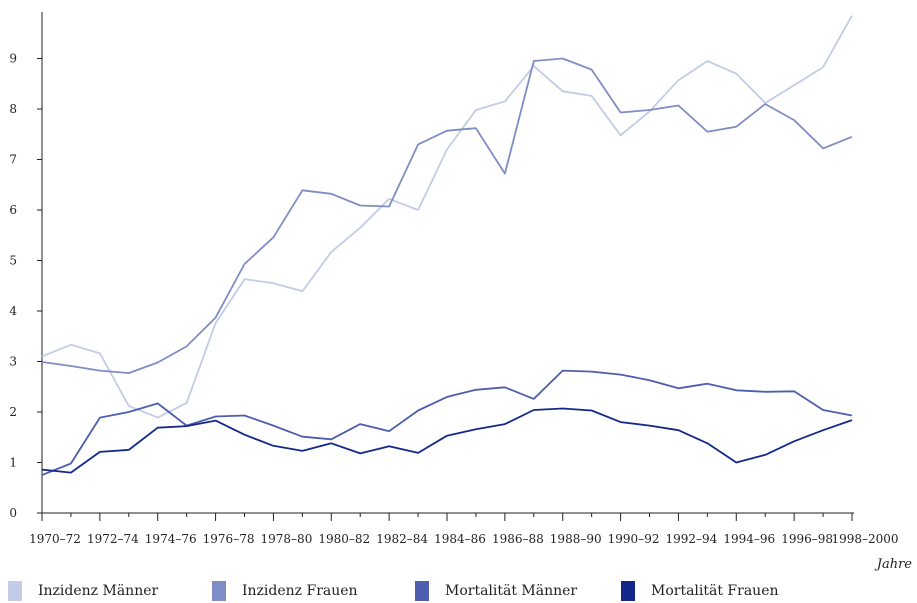  Describe the element at coordinates (13, 362) in the screenshot. I see `y-tick-label: 3` at that location.